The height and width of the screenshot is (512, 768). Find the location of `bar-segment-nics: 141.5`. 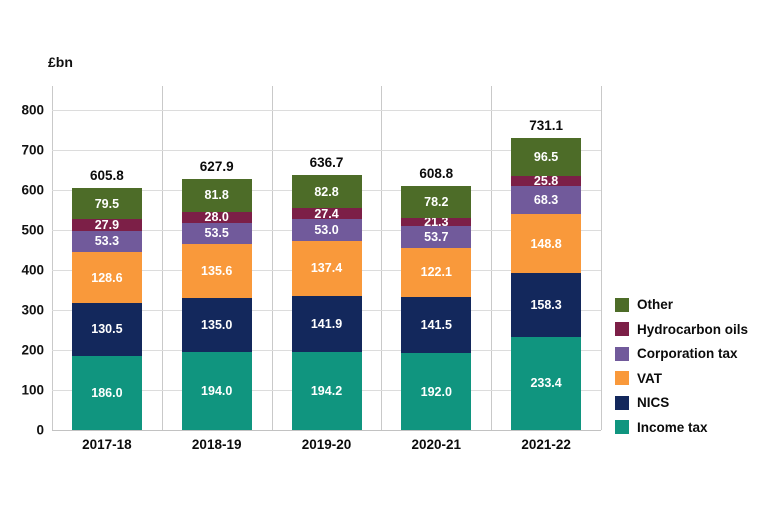

bar-segment-nics: 141.5 is located at coordinates (436, 325).